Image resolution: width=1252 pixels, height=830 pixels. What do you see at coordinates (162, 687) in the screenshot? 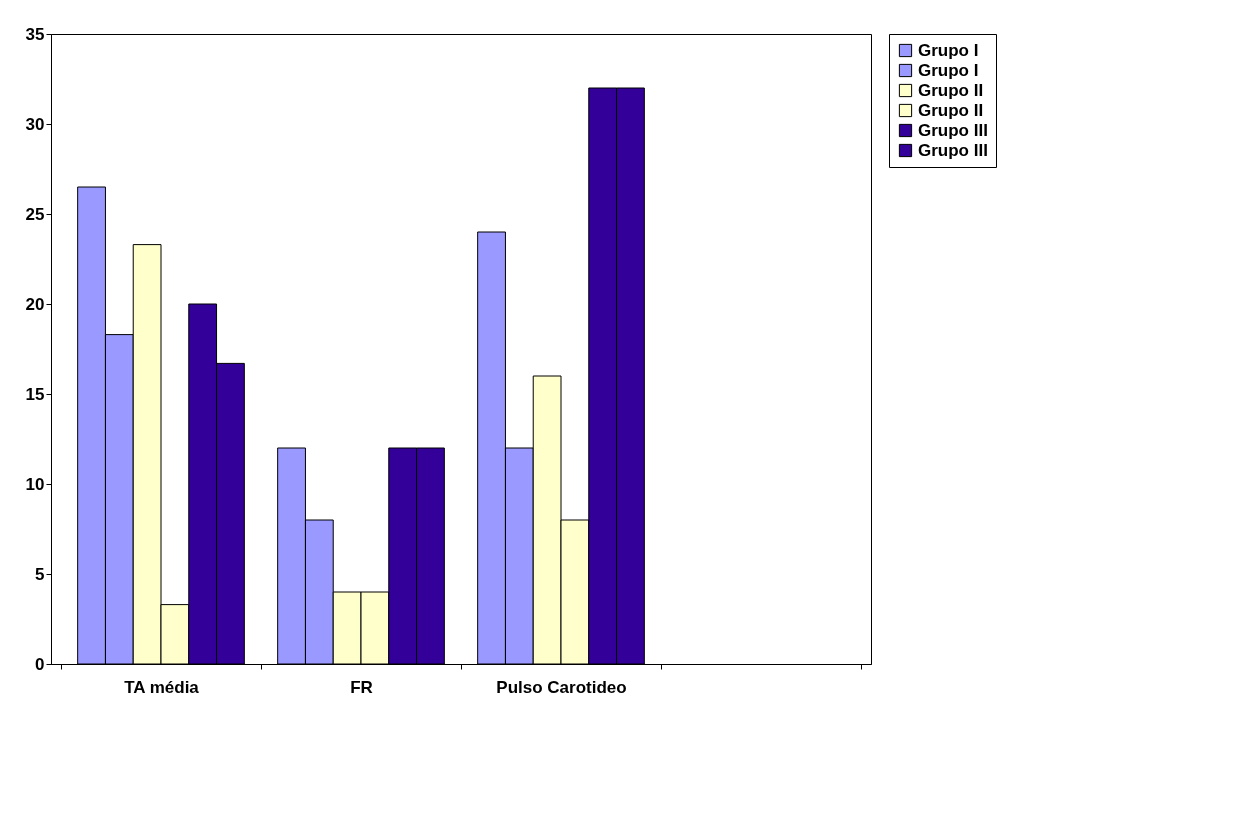
I see `x-tick-label: TA média` at bounding box center [162, 687].